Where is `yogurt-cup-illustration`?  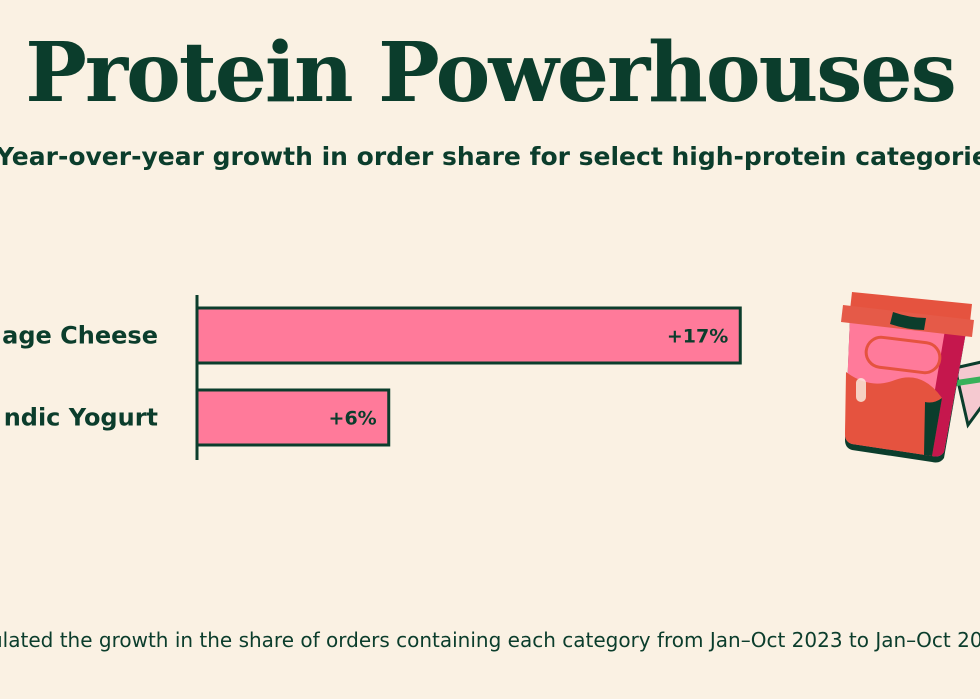 yogurt-cup-illustration is located at coordinates (910, 377).